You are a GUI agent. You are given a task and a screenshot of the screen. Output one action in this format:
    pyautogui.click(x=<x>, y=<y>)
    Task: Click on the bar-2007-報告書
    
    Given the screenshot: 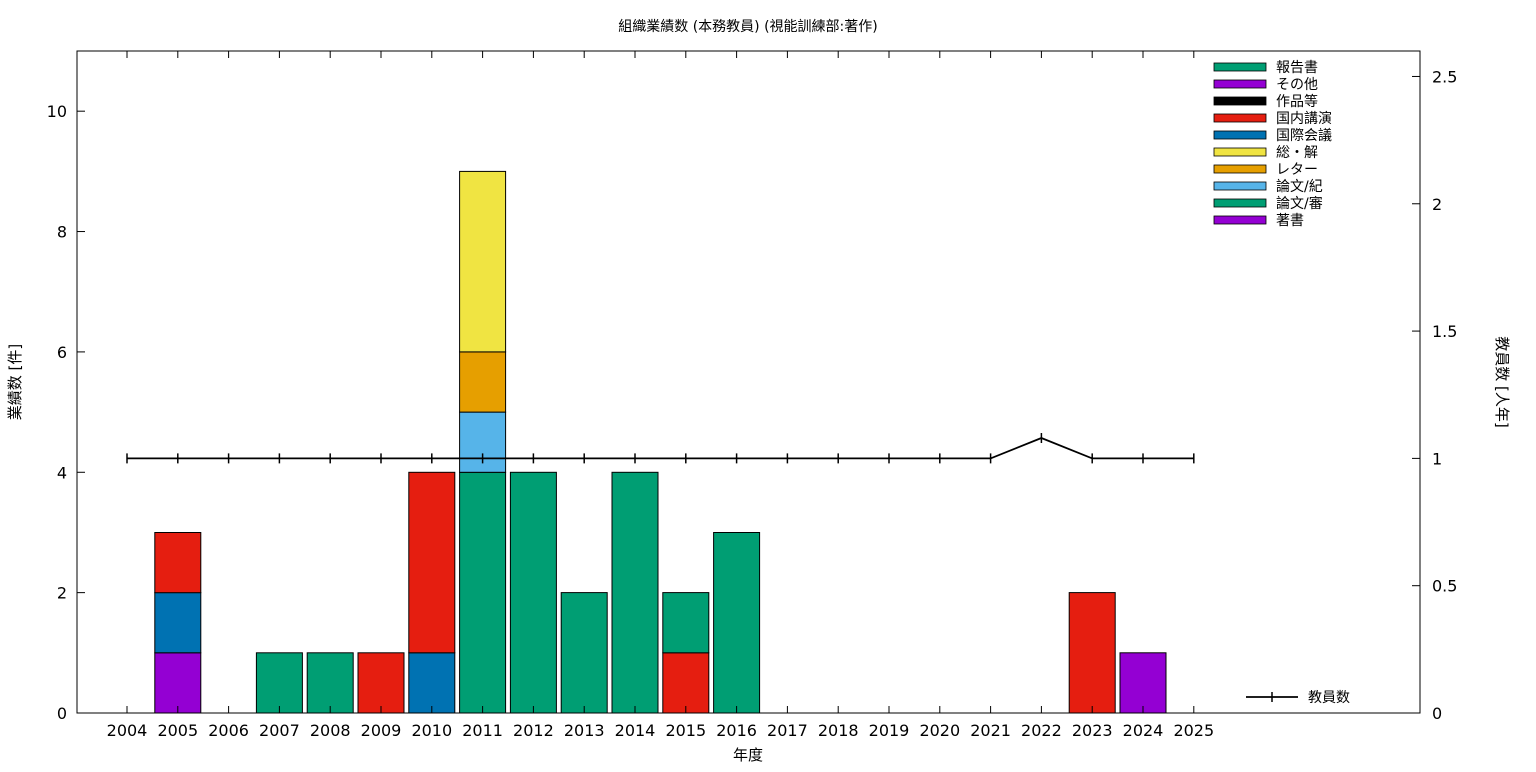 What is the action you would take?
    pyautogui.click(x=279, y=683)
    